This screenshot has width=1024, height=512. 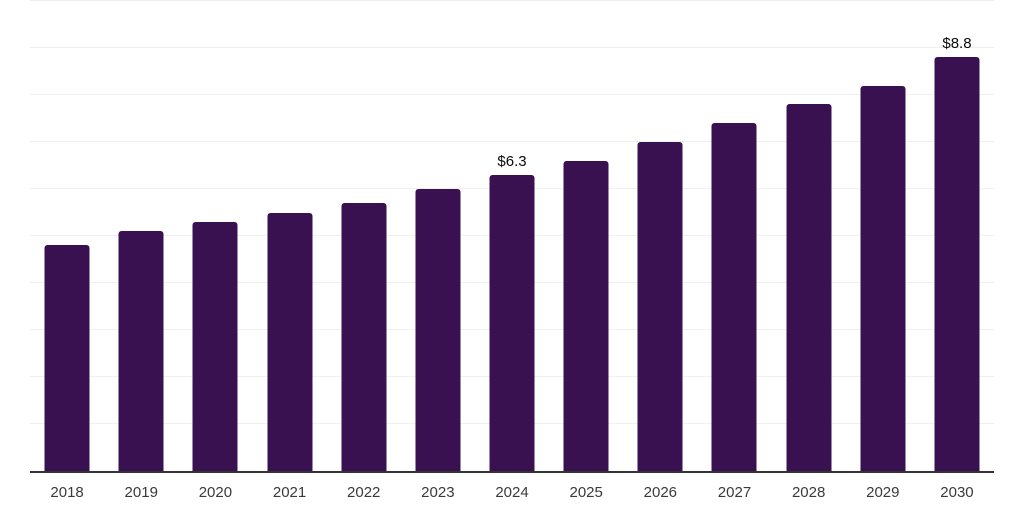 I want to click on x-tick-label-2027: 2027, so click(x=734, y=492).